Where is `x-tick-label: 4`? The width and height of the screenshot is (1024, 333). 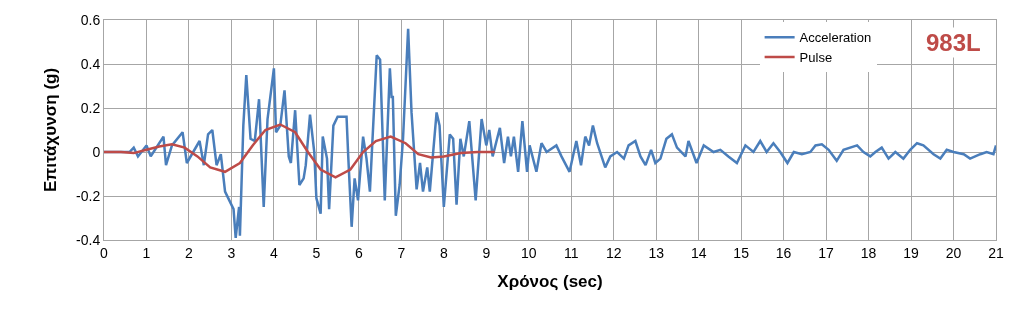
x-tick-label: 4 is located at coordinates (274, 252).